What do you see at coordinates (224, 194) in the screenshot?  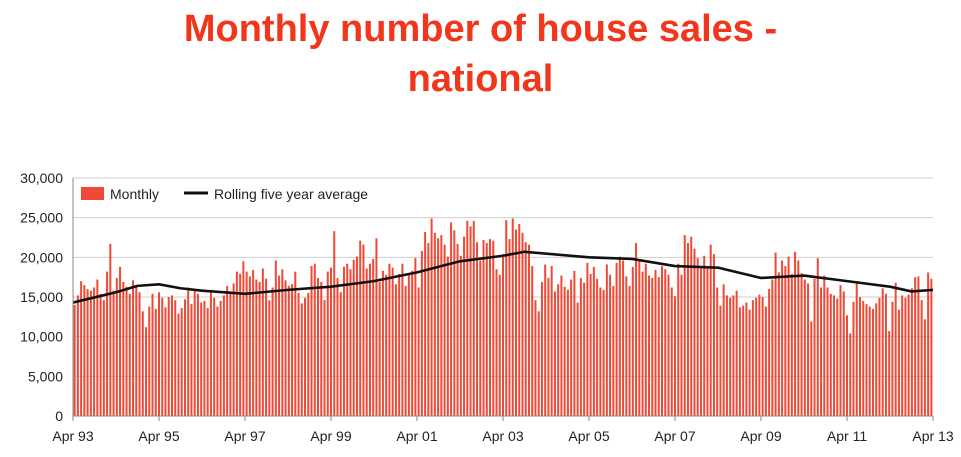 I see `legend: Monthly Rolling five year average` at bounding box center [224, 194].